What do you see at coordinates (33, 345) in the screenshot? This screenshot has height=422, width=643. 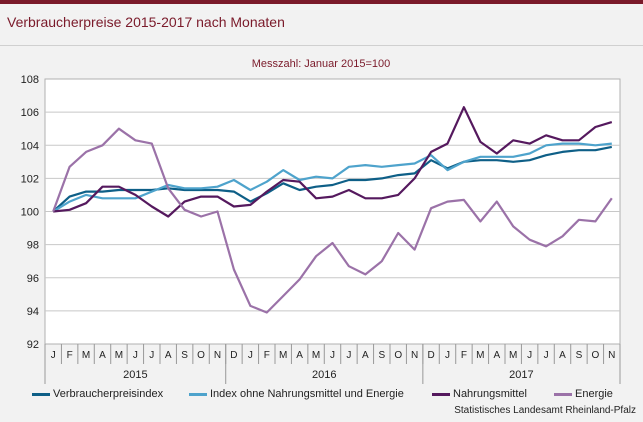 I see `y-tick-label: 92` at bounding box center [33, 345].